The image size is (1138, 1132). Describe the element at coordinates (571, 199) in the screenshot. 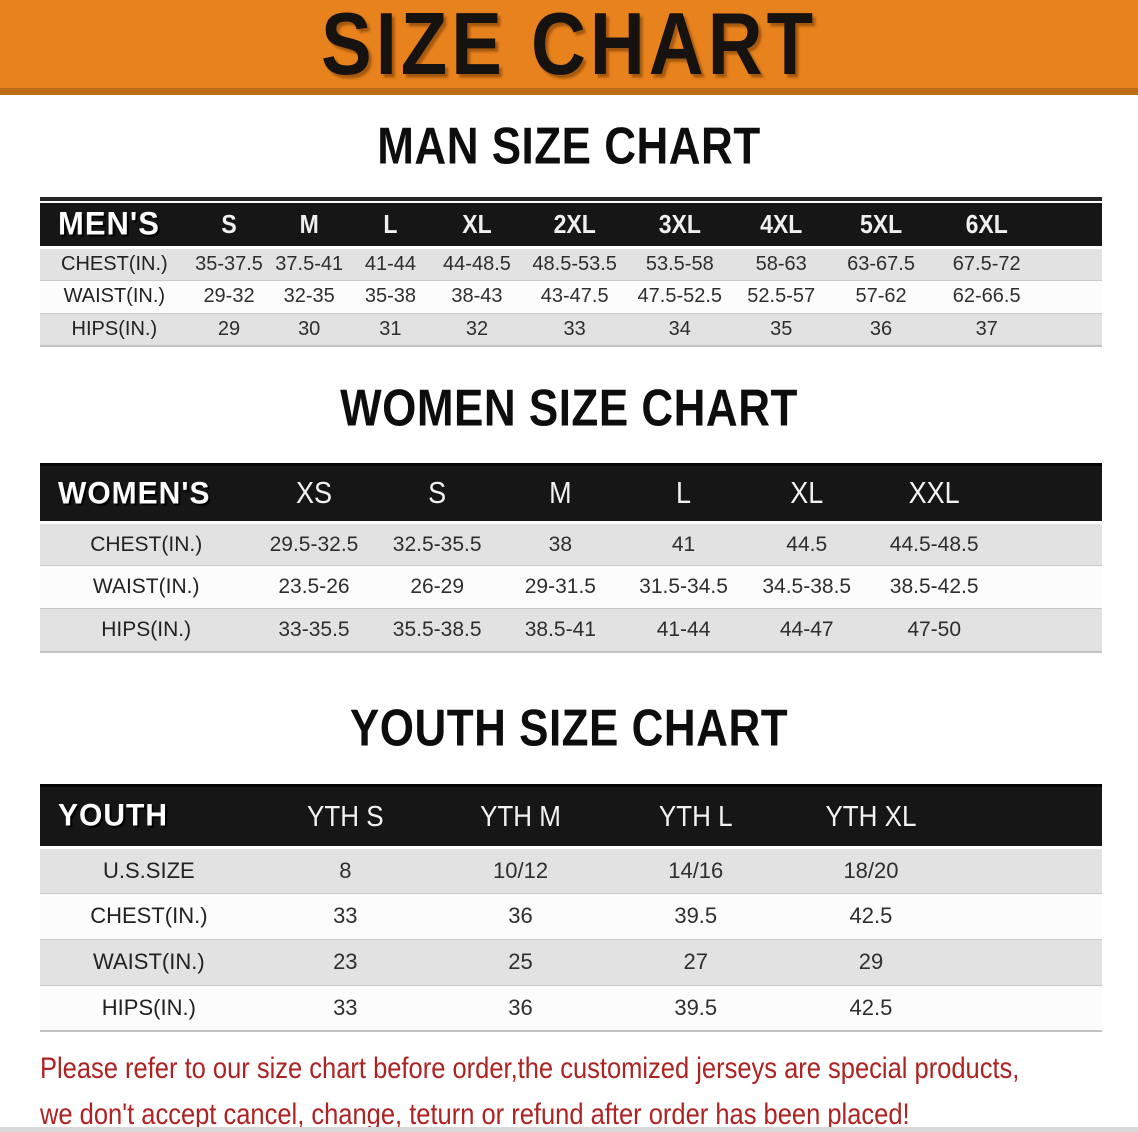

I see `table-top-border` at that location.